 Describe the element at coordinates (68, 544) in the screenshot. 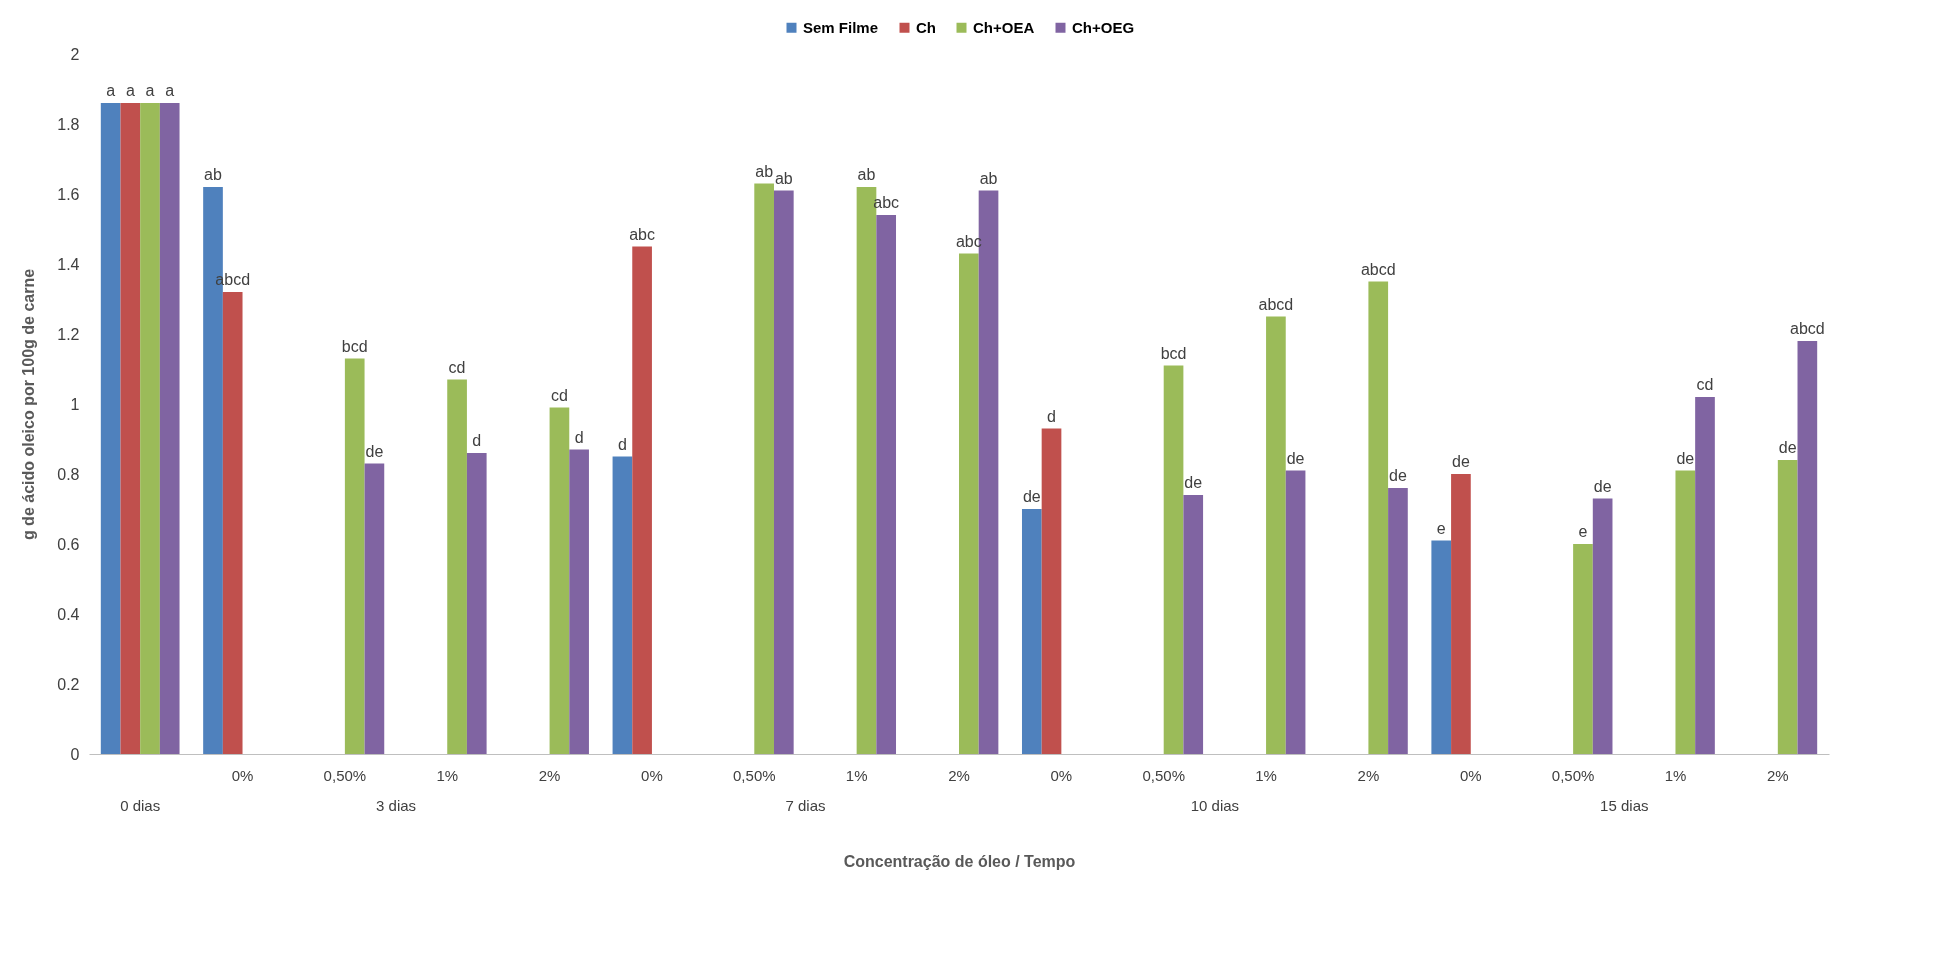

I see `y-tick-label: 0.6` at that location.